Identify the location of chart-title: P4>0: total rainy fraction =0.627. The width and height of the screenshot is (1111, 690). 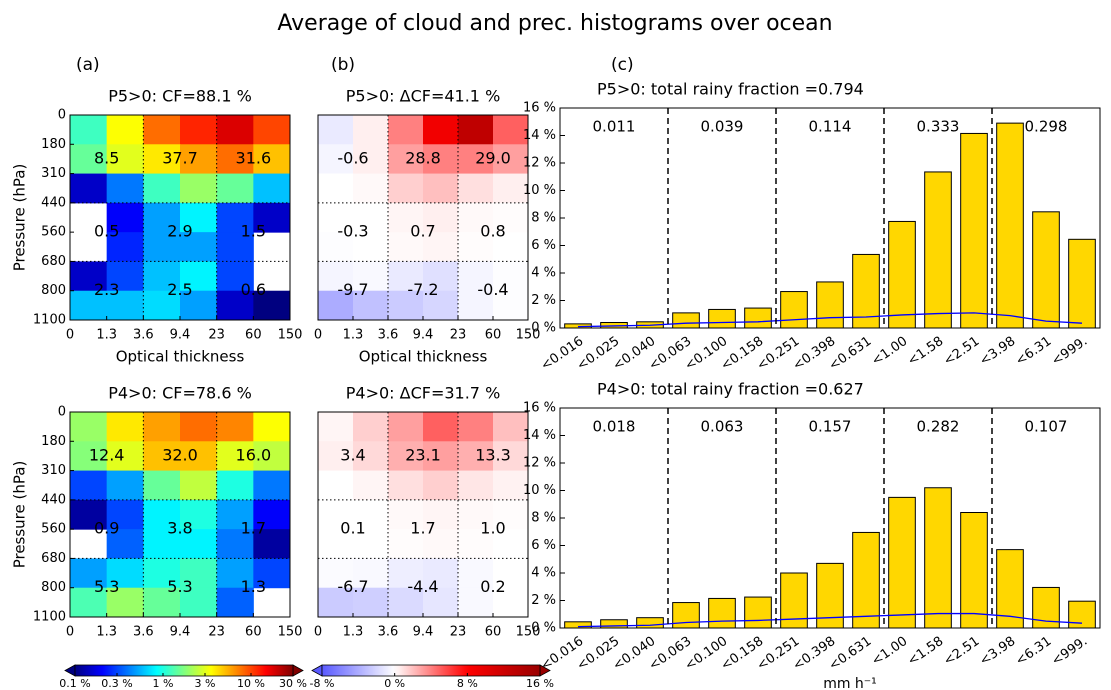
(730, 389).